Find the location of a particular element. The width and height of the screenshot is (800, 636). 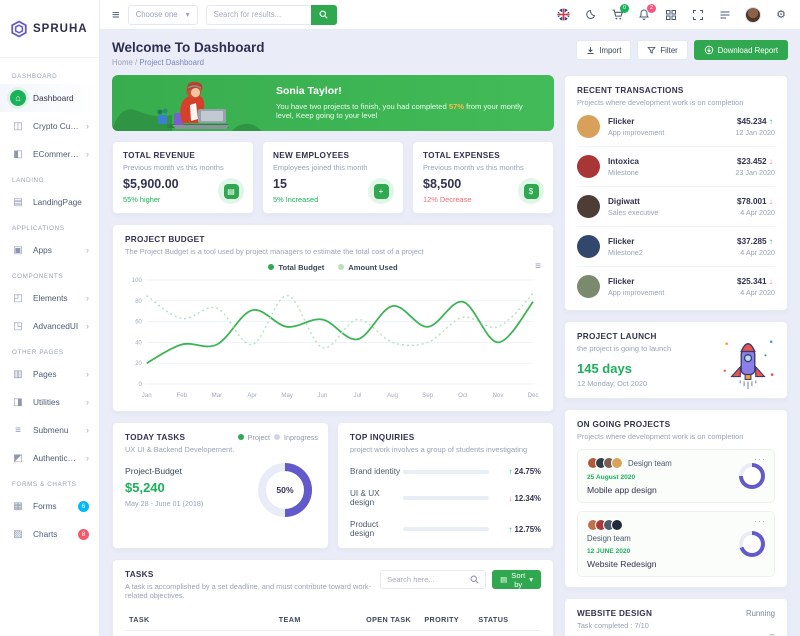

import-button: Import is located at coordinates (604, 50).